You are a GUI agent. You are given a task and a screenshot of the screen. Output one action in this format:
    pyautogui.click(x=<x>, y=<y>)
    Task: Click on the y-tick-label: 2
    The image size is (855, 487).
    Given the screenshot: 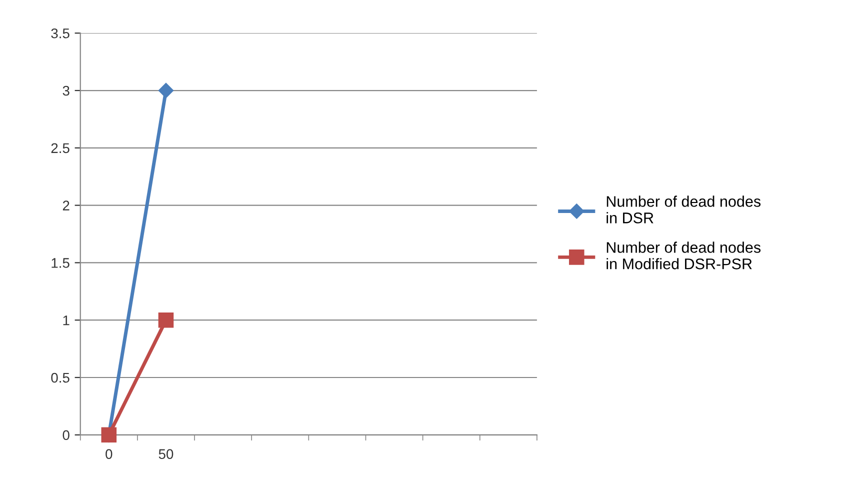 What is the action you would take?
    pyautogui.click(x=66, y=205)
    